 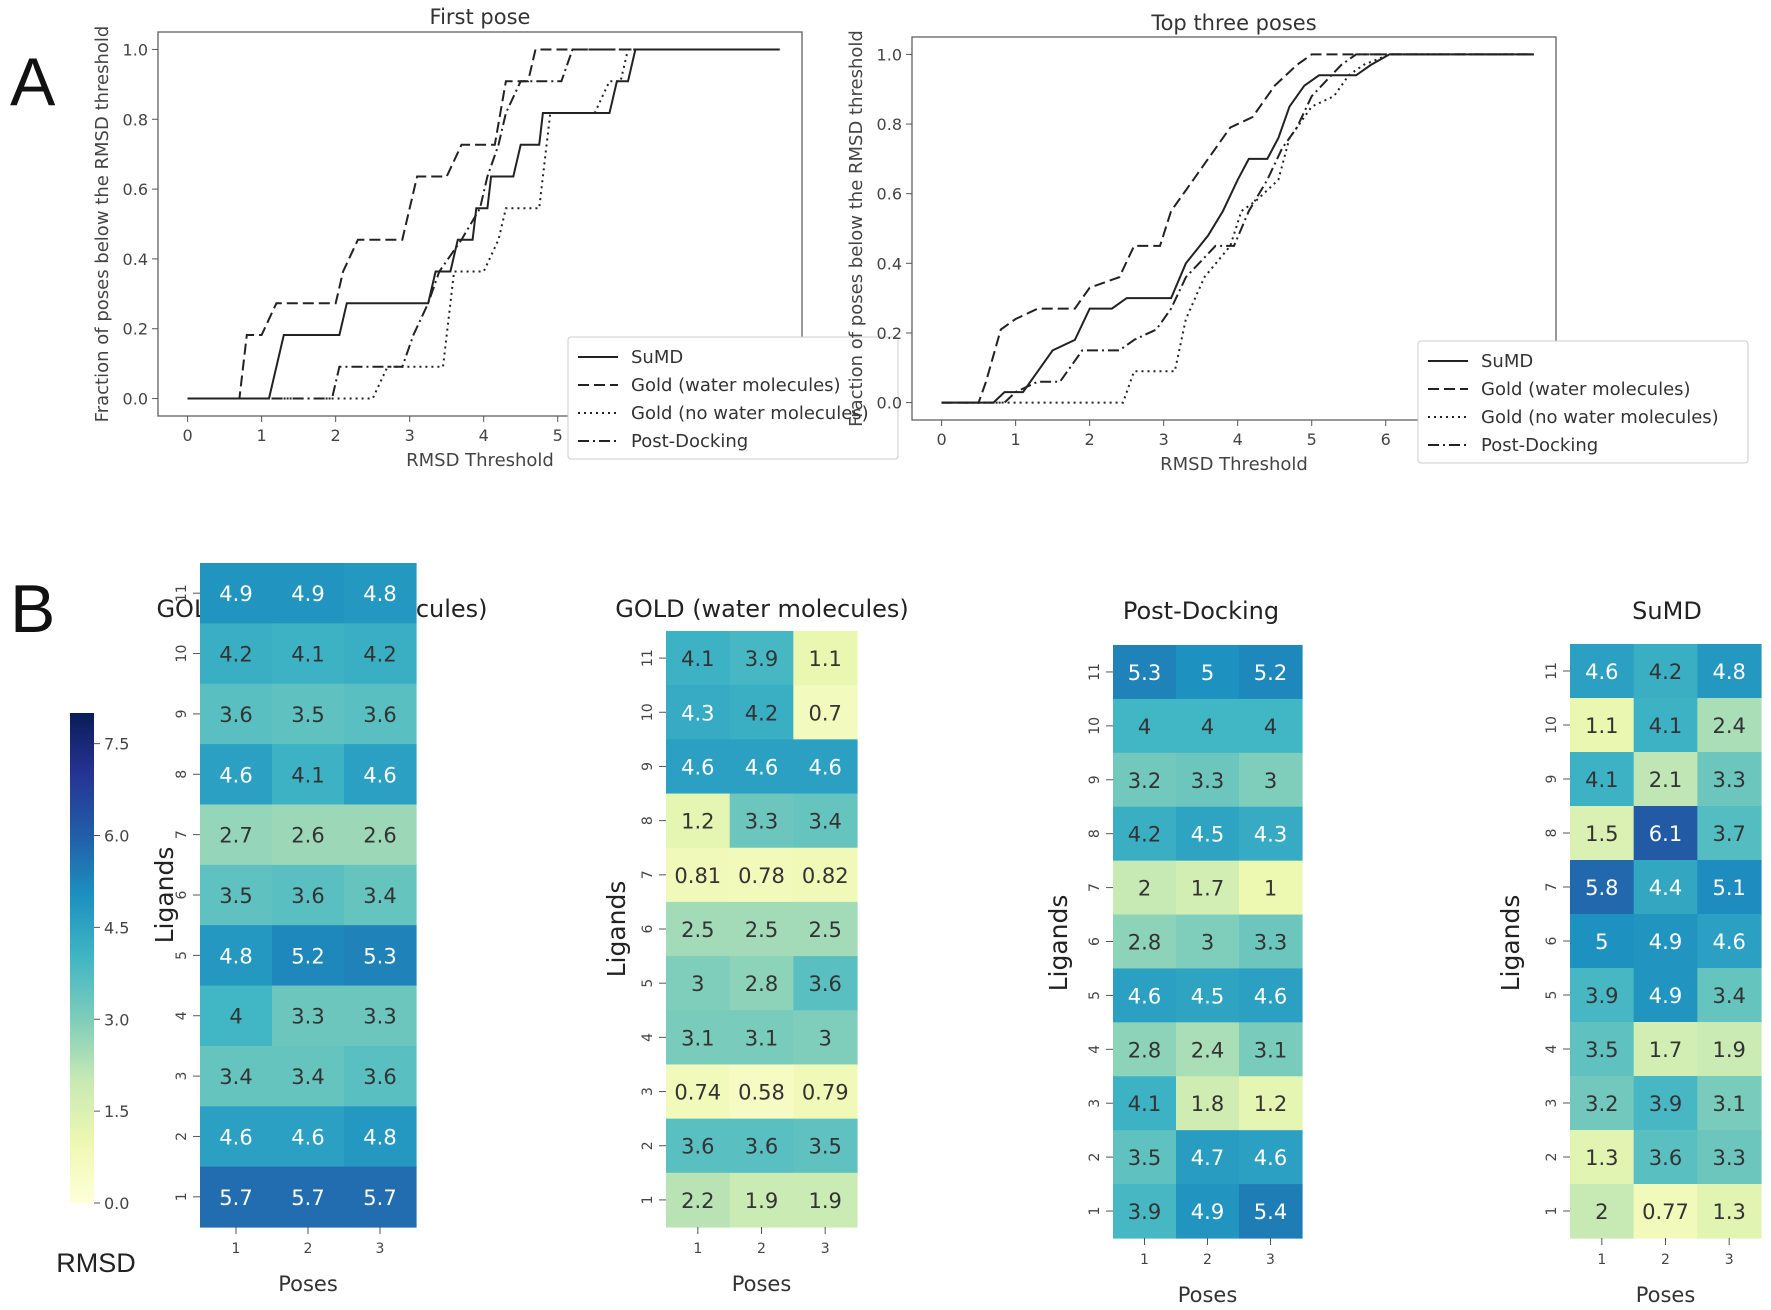 I want to click on x-tick-label: 1, so click(x=236, y=1249).